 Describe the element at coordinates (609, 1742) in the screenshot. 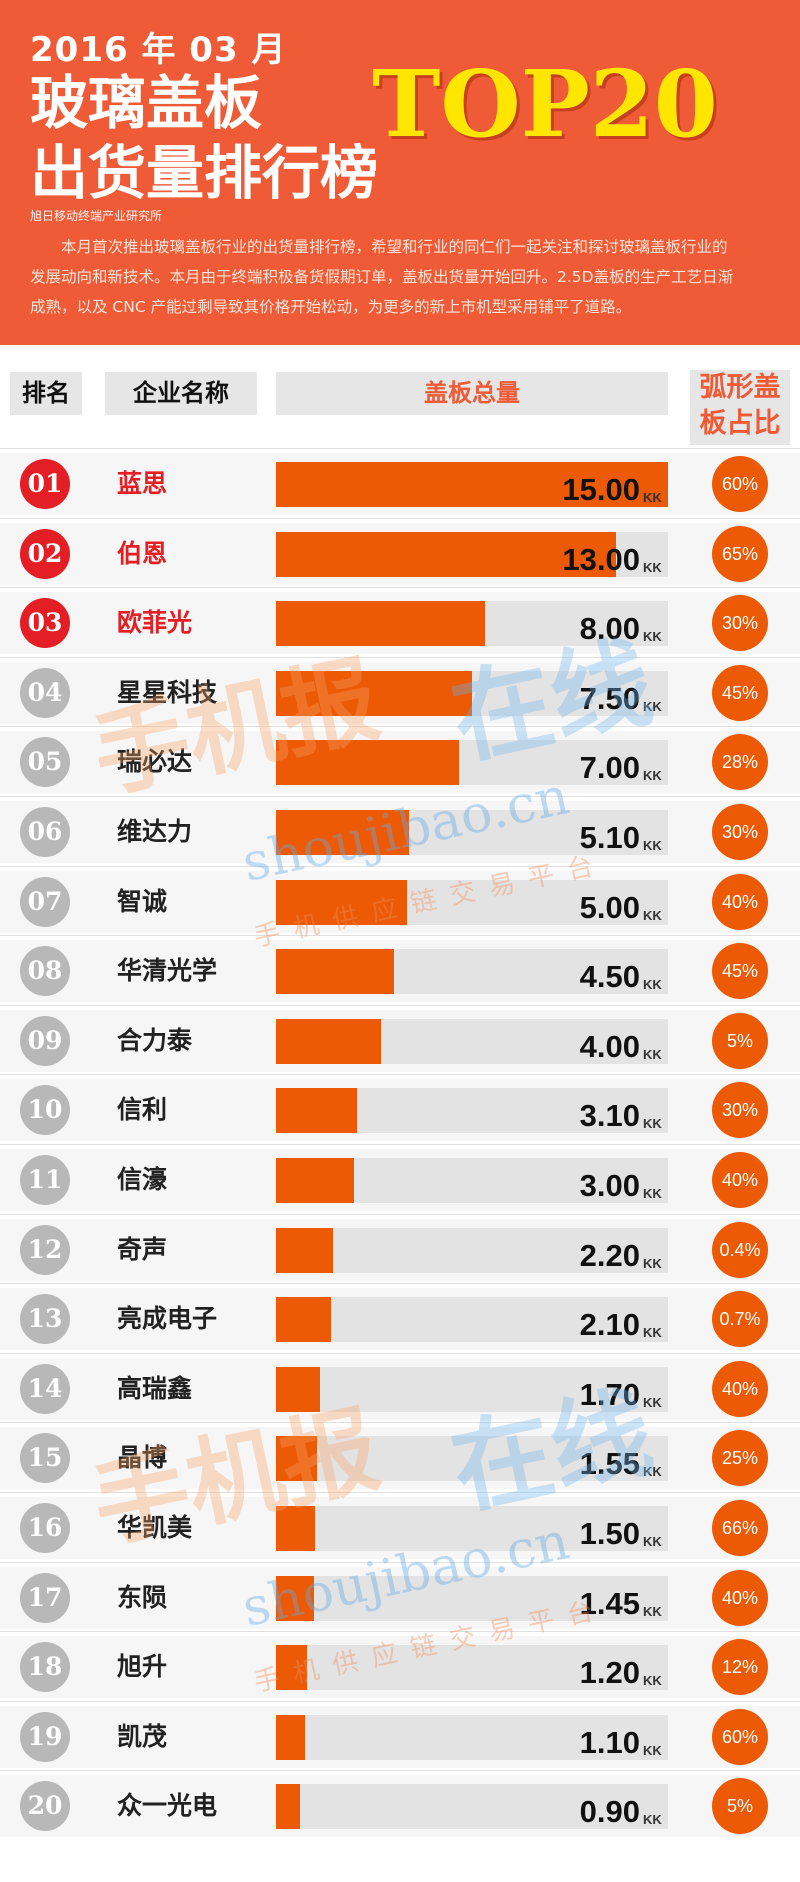

I see `value-label: 1.10` at that location.